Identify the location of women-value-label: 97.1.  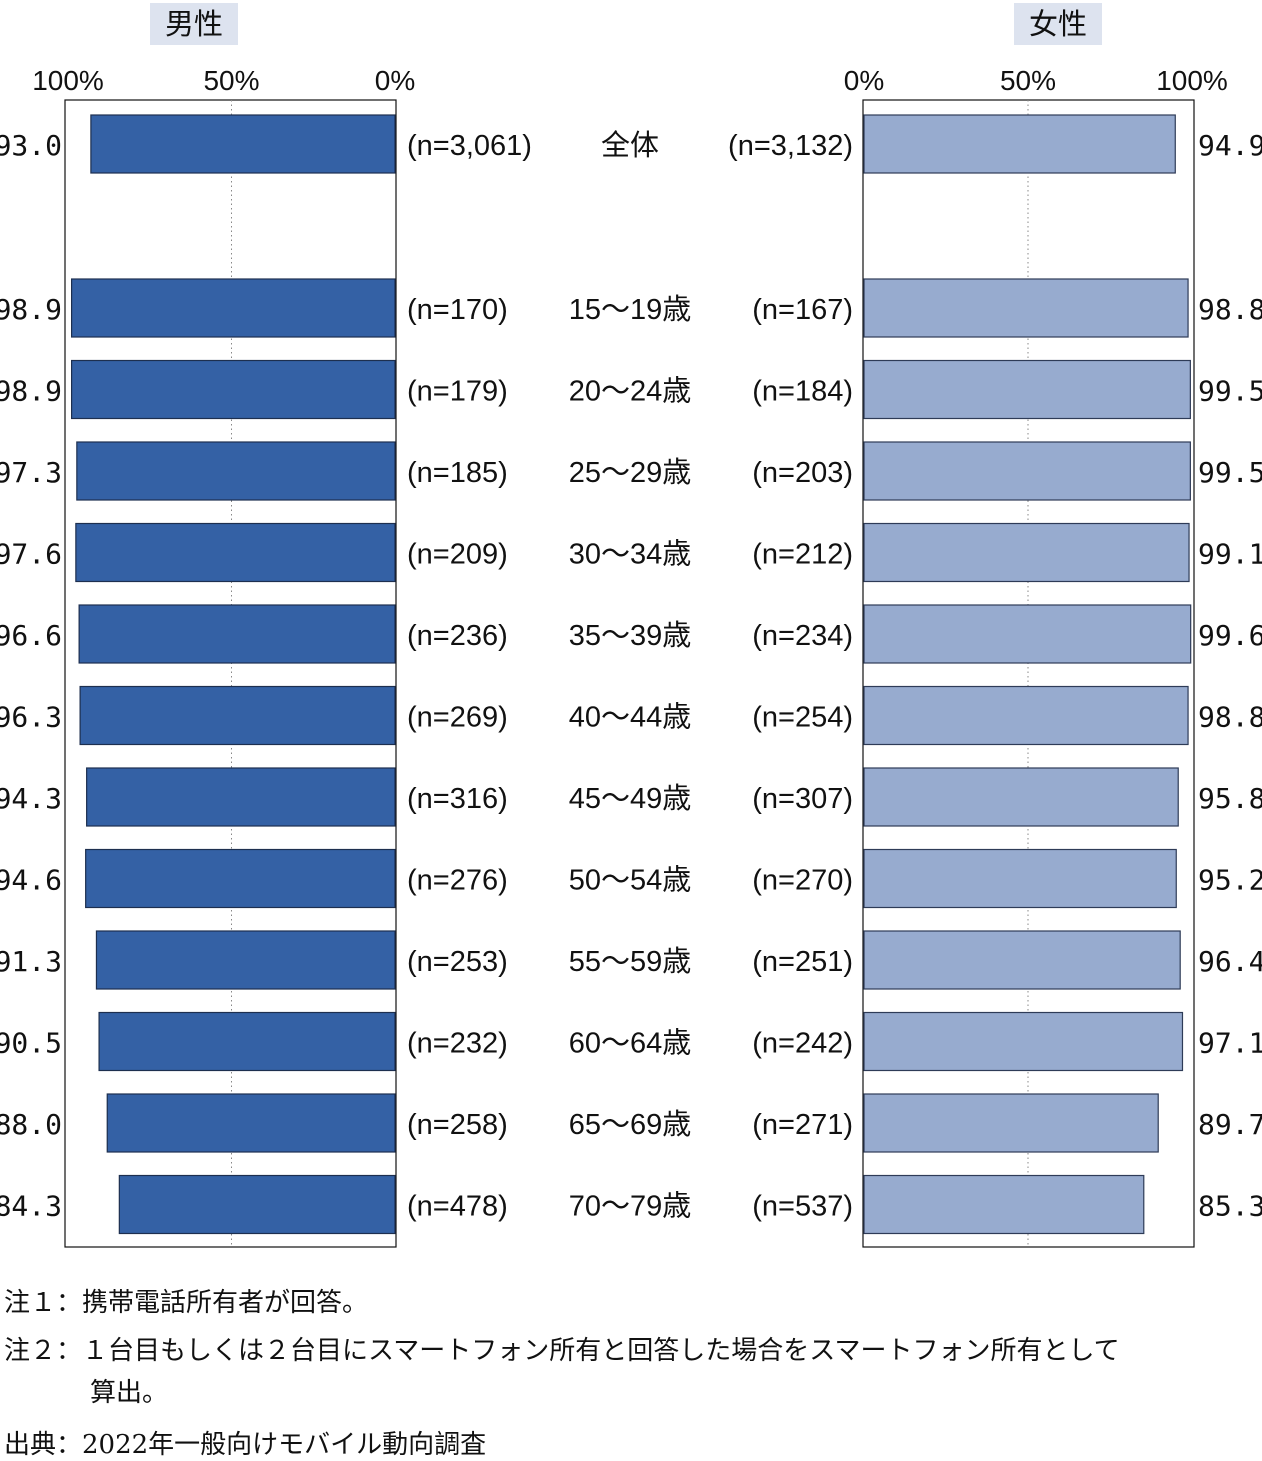
(1230, 1043).